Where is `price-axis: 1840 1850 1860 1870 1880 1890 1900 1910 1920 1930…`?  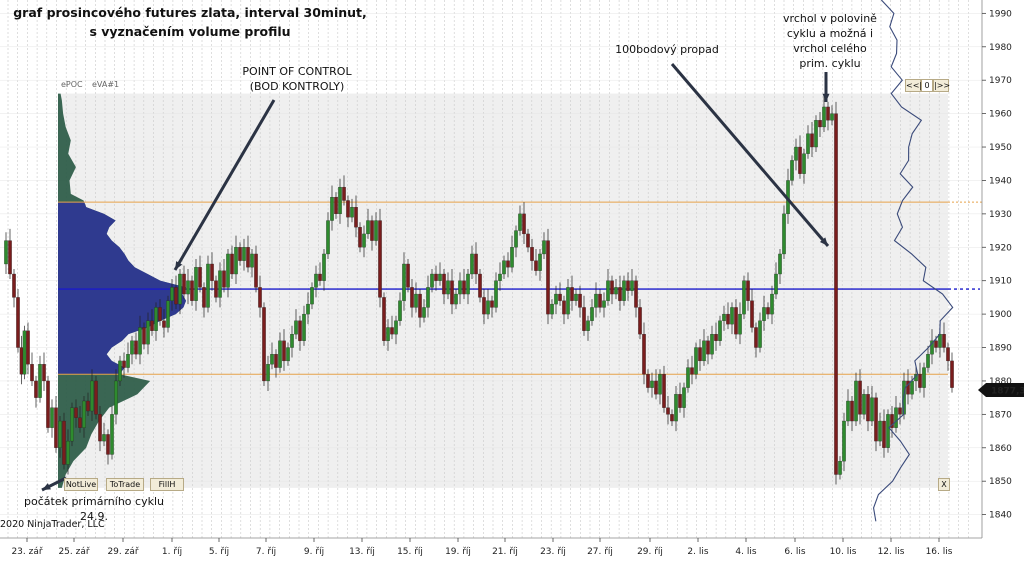 price-axis: 1840 1850 1860 1870 1880 1890 1900 1910 1920 1930… is located at coordinates (1001, 269).